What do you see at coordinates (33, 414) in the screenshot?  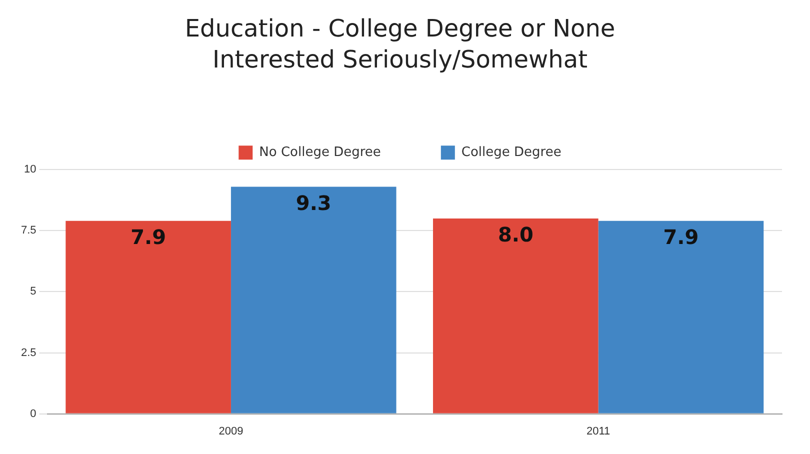 I see `y-tick-label: 0` at bounding box center [33, 414].